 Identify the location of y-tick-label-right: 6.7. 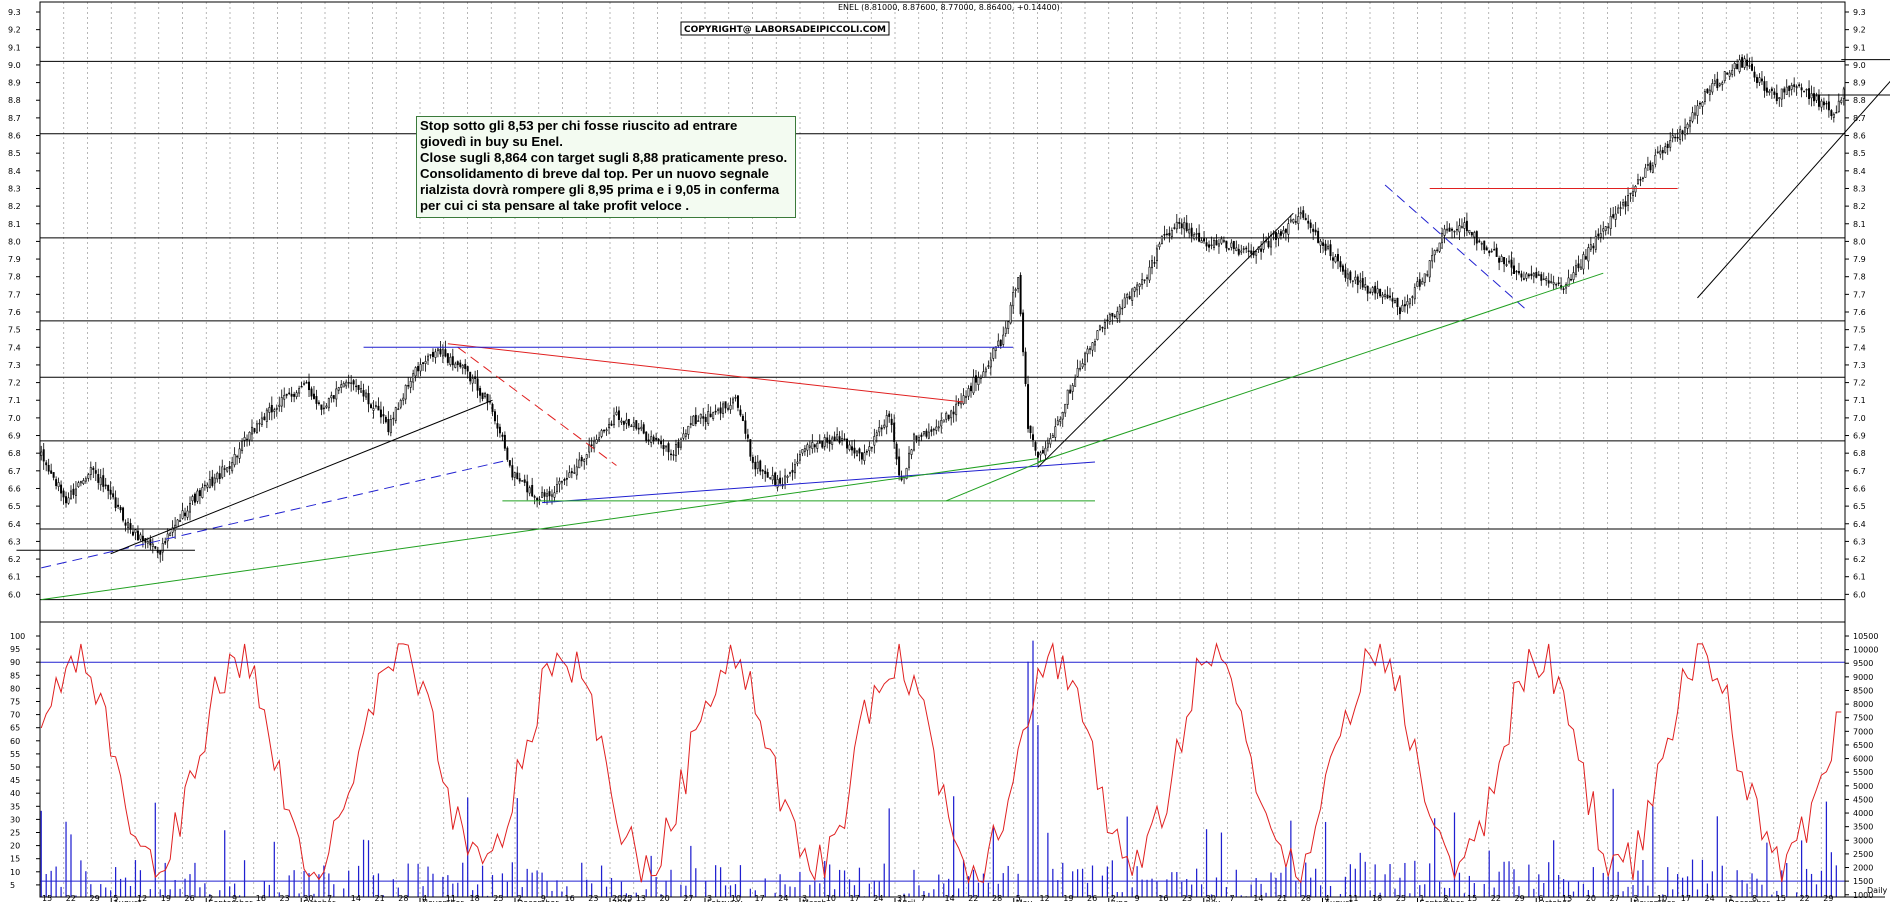
(1859, 471).